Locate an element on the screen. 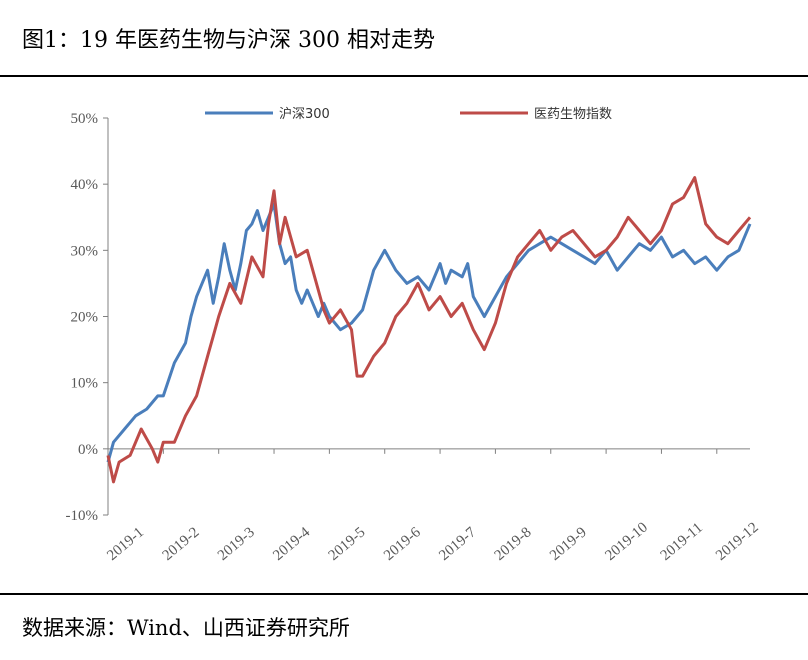  y-tick-label: 50% is located at coordinates (85, 119).